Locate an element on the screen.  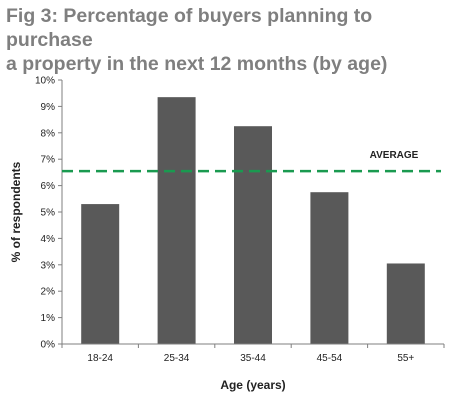
y-tick-label: 5% is located at coordinates (48, 213).